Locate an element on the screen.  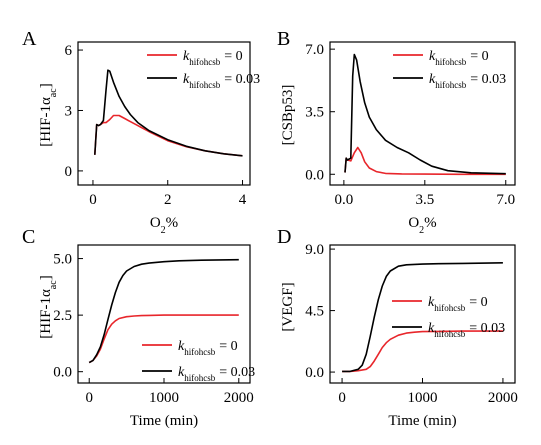
x-tick-label: 2 is located at coordinates (168, 200).